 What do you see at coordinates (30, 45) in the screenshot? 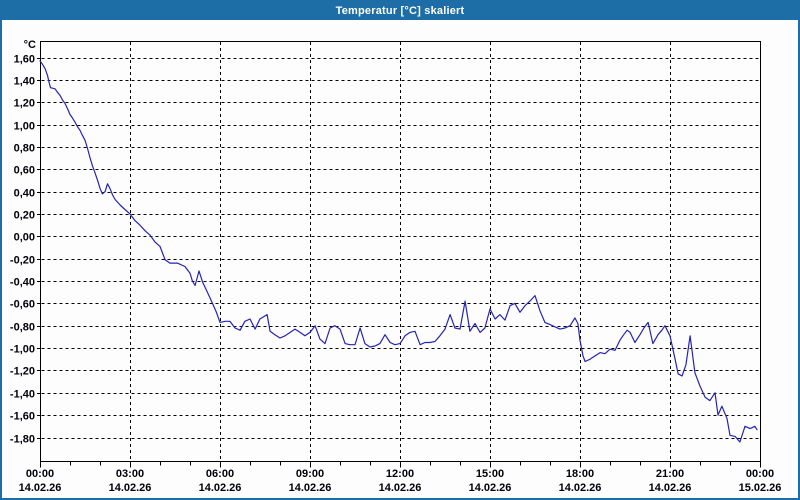
I see `y-axis-unit-label: °C` at bounding box center [30, 45].